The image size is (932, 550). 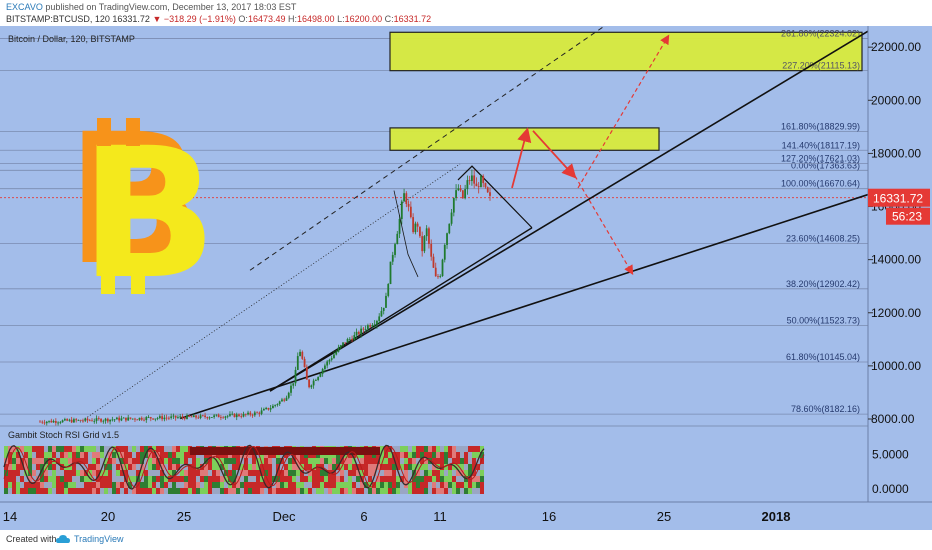 I want to click on symbol-label: BITSTAMP:BTCUSD, 120, so click(x=58, y=19).